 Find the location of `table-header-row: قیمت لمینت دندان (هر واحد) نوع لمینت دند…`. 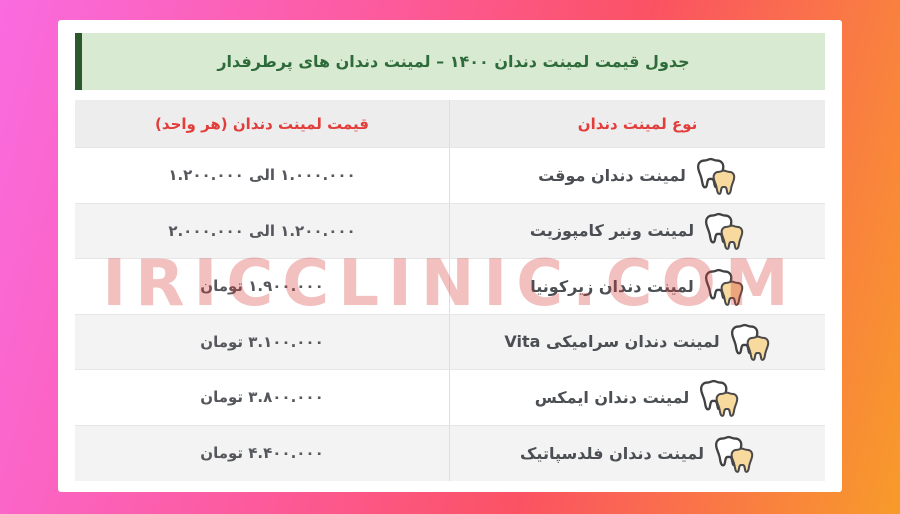

table-header-row: قیمت لمینت دندان (هر واحد) نوع لمینت دند… is located at coordinates (450, 124).